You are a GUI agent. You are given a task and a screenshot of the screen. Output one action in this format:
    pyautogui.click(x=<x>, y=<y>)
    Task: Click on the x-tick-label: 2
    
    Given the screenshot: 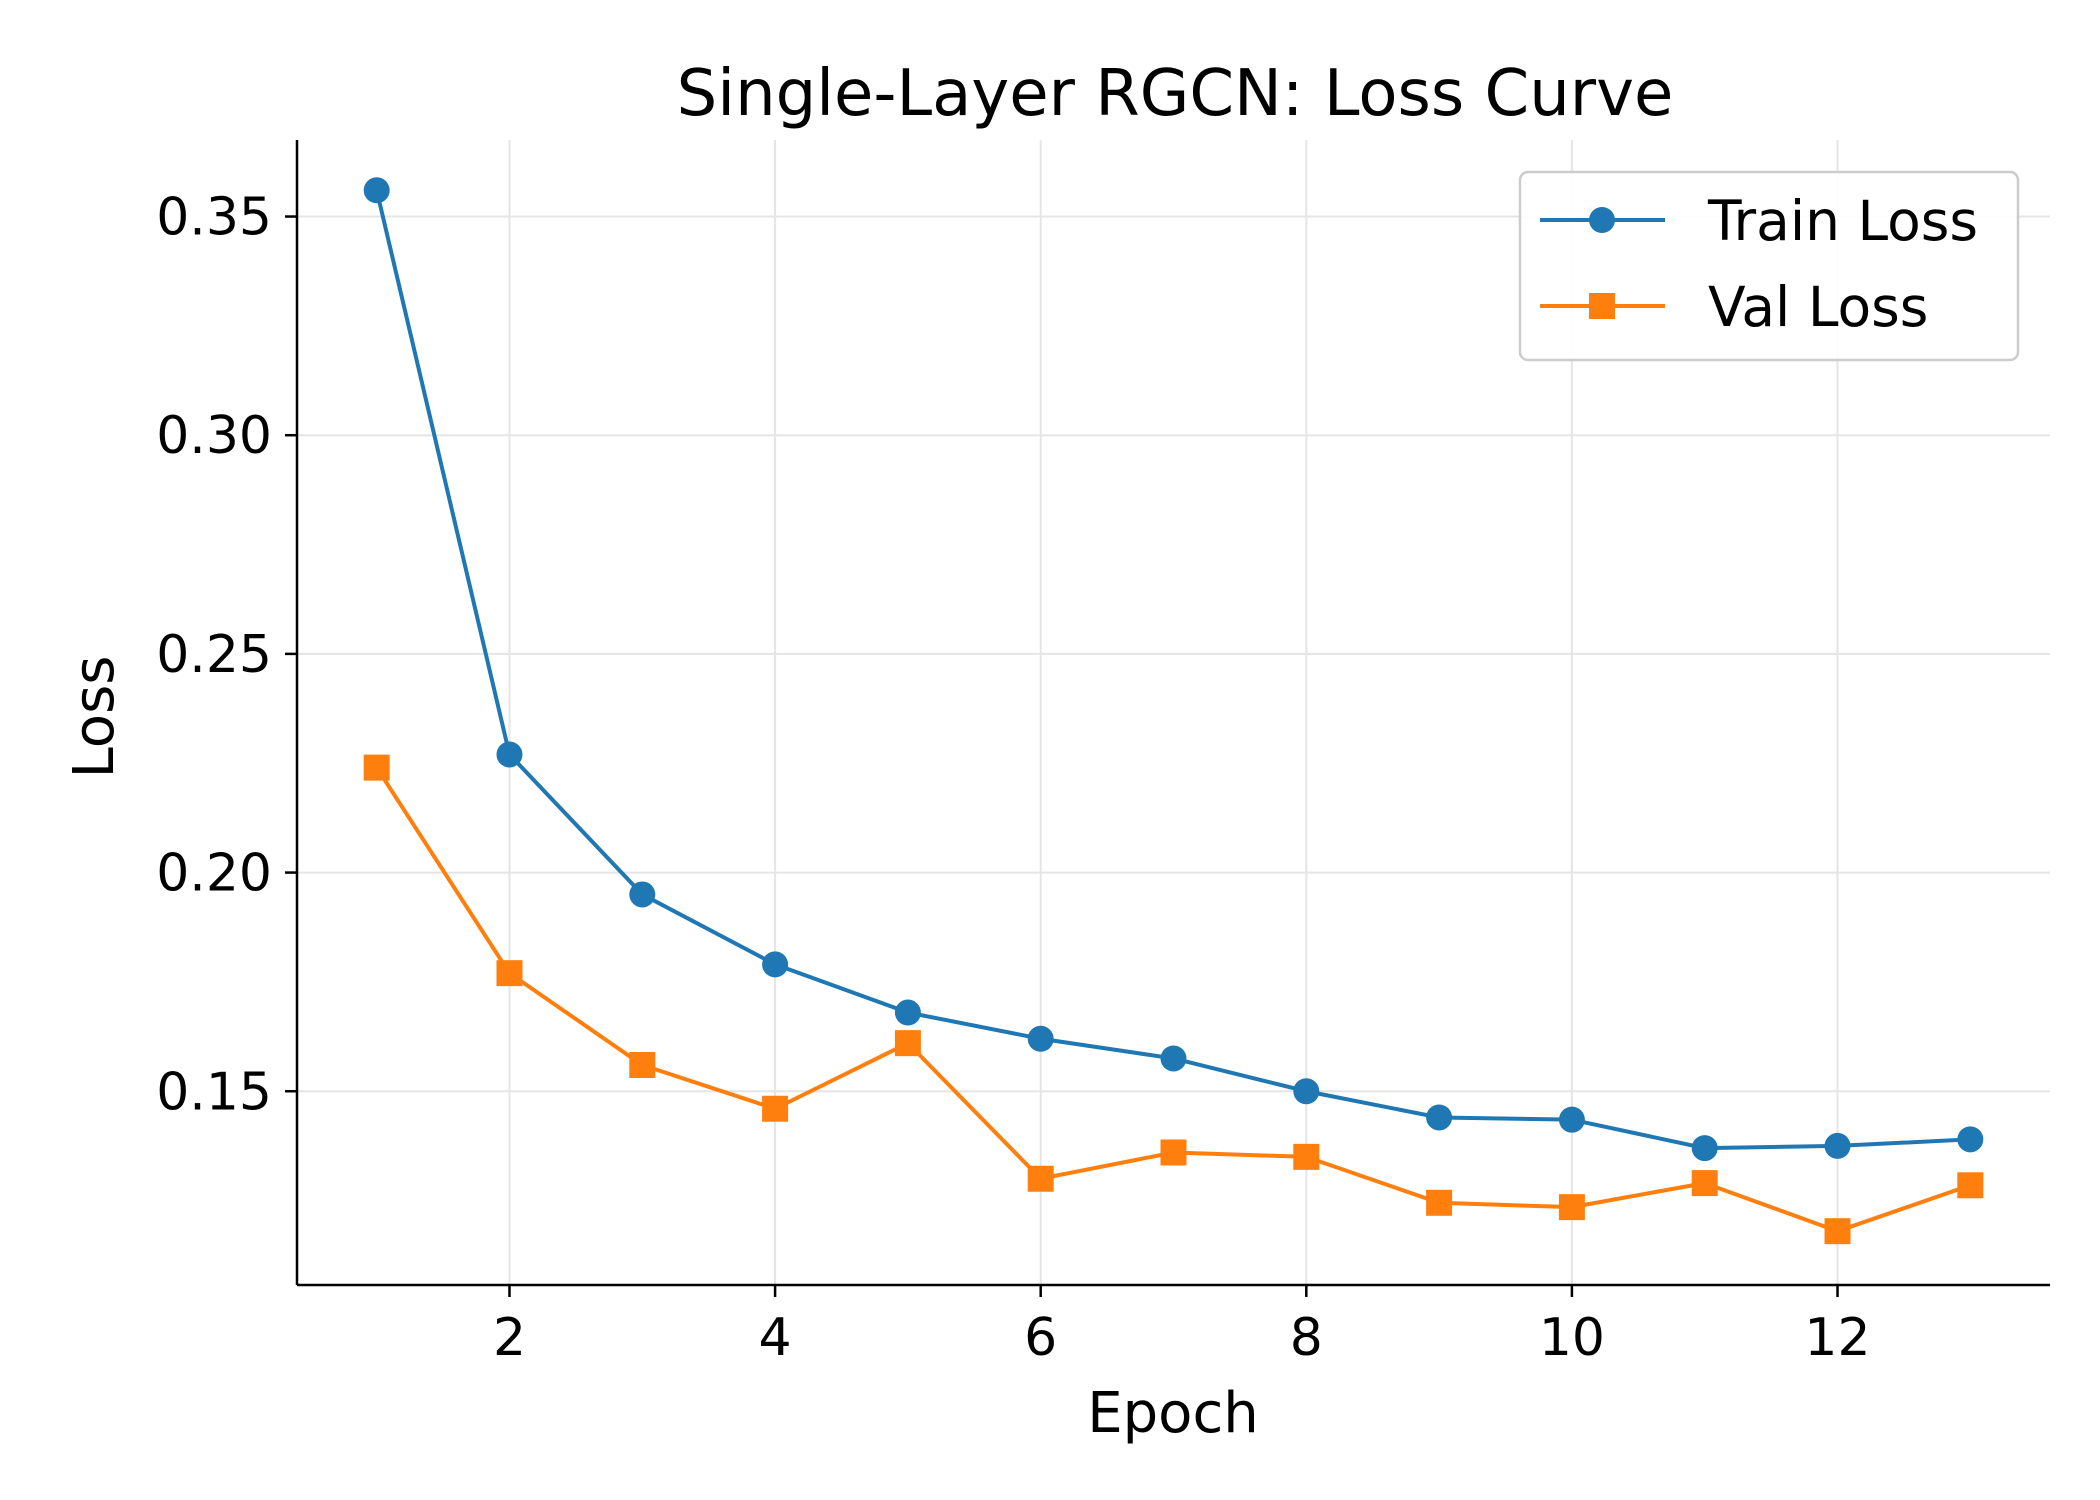 What is the action you would take?
    pyautogui.click(x=509, y=1338)
    